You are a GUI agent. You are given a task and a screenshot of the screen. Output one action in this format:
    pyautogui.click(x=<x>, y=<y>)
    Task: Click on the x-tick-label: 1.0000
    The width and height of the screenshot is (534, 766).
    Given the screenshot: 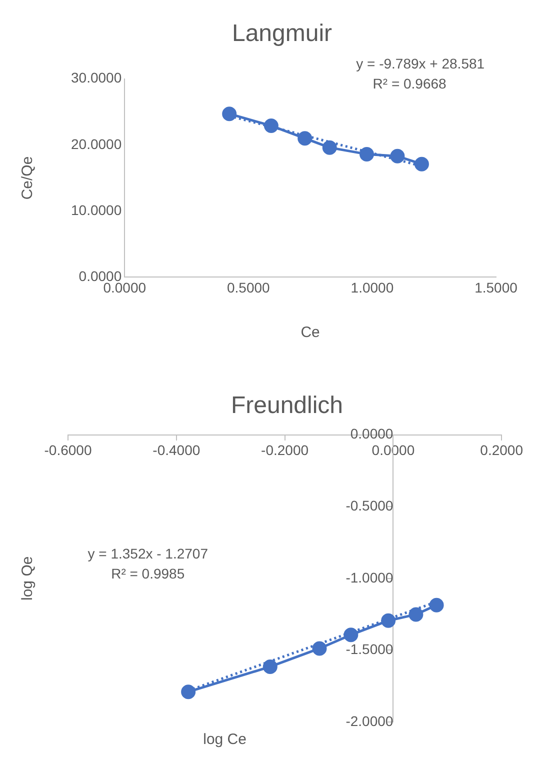 What is the action you would take?
    pyautogui.click(x=372, y=287)
    